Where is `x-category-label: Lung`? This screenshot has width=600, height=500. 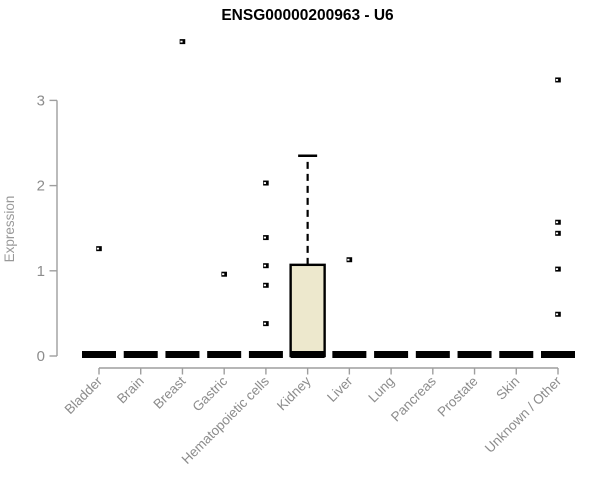
x-category-label: Lung is located at coordinates (381, 390).